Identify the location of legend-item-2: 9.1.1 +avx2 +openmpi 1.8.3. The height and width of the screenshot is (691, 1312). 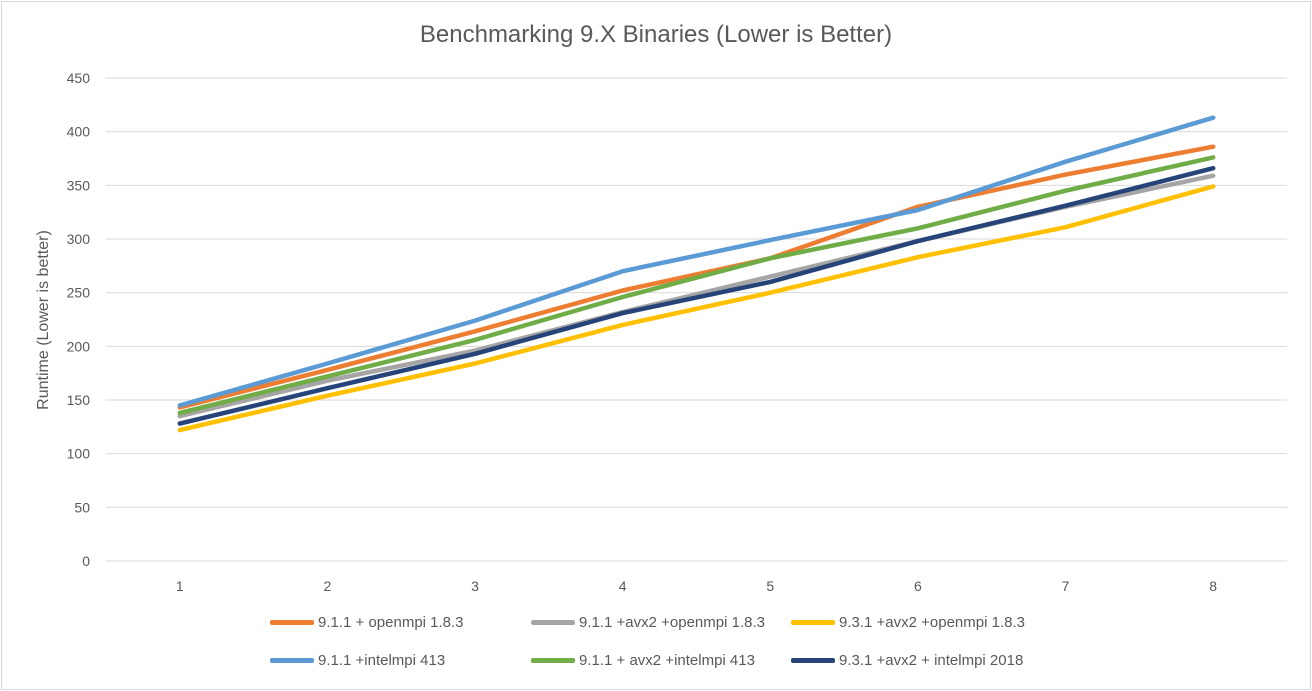
(648, 622).